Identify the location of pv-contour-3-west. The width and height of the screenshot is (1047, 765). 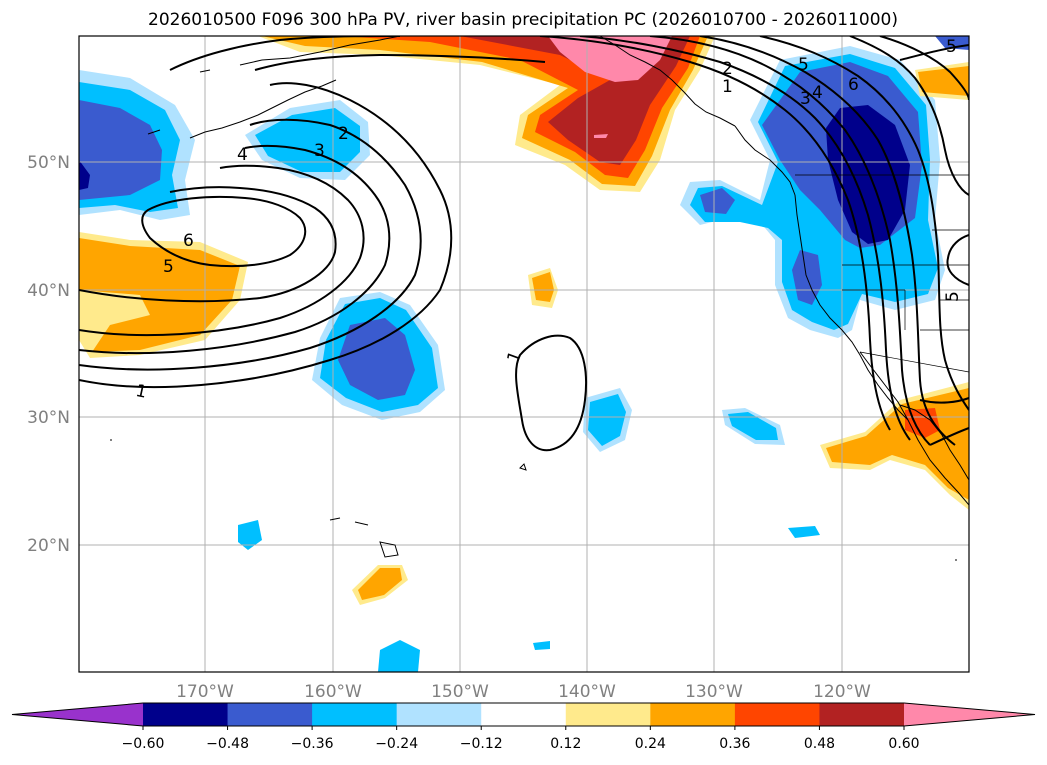
(235, 249).